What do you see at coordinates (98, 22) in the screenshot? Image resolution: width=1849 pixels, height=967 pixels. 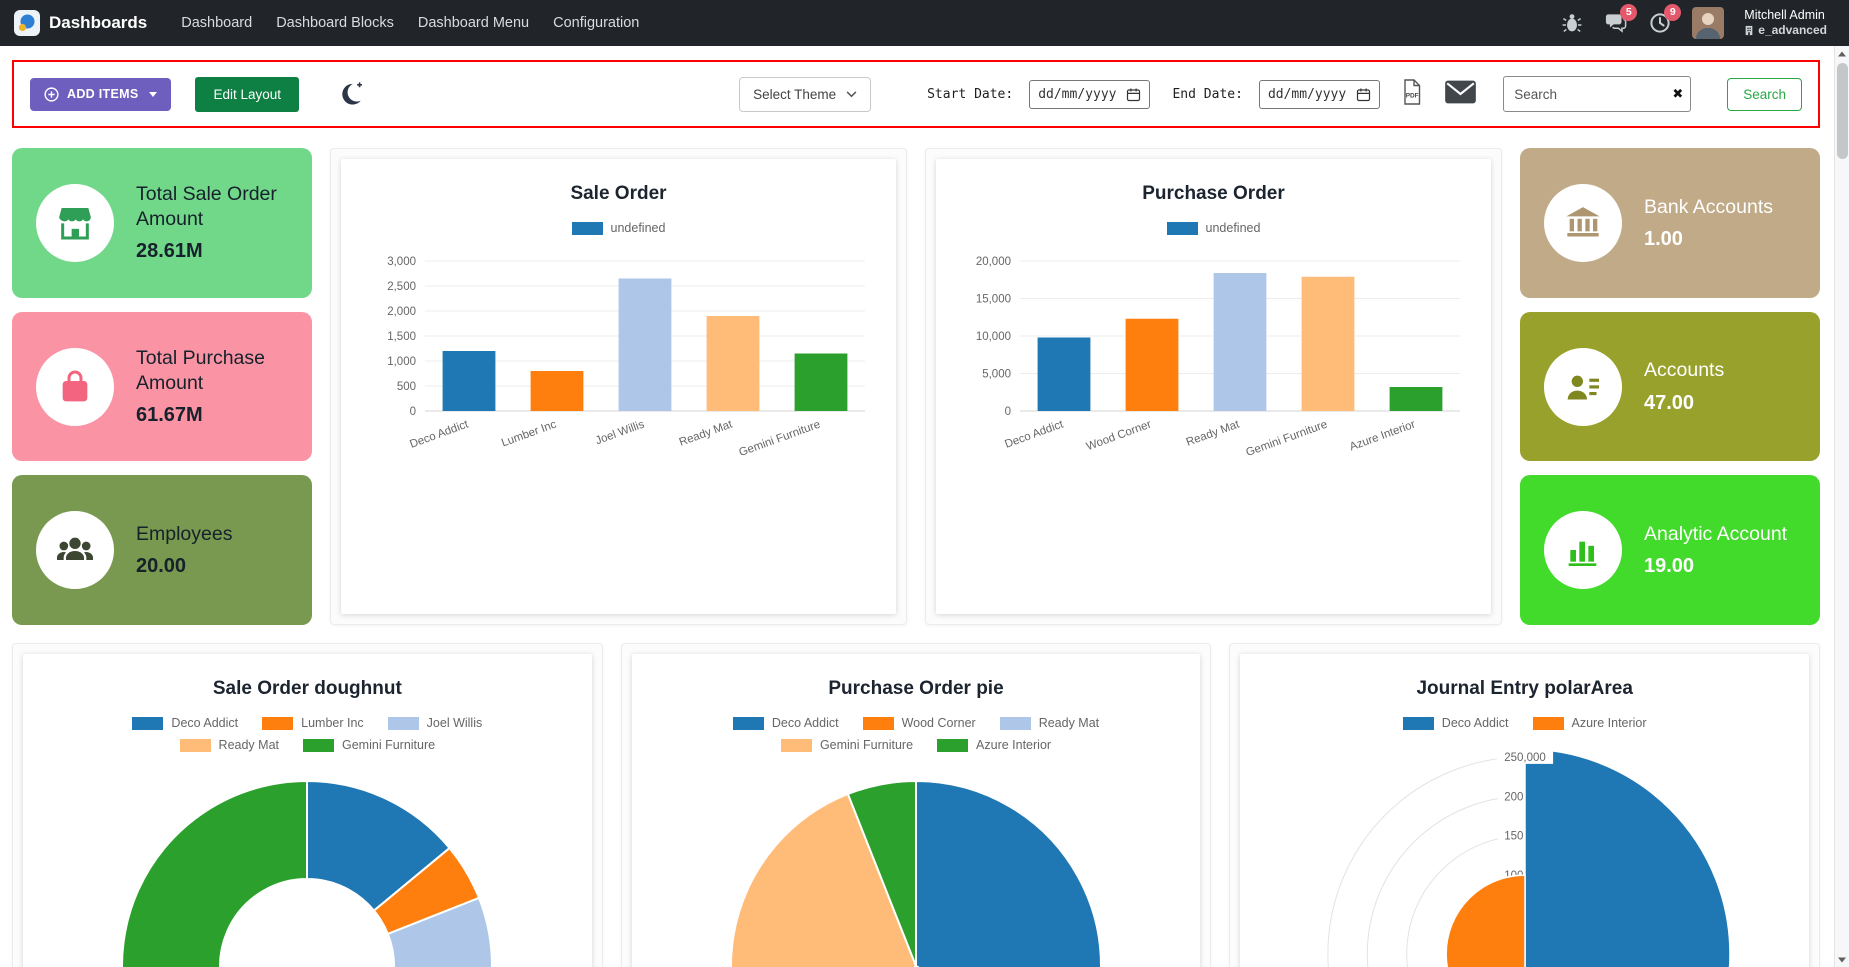 I see `app-title: Dashboards` at bounding box center [98, 22].